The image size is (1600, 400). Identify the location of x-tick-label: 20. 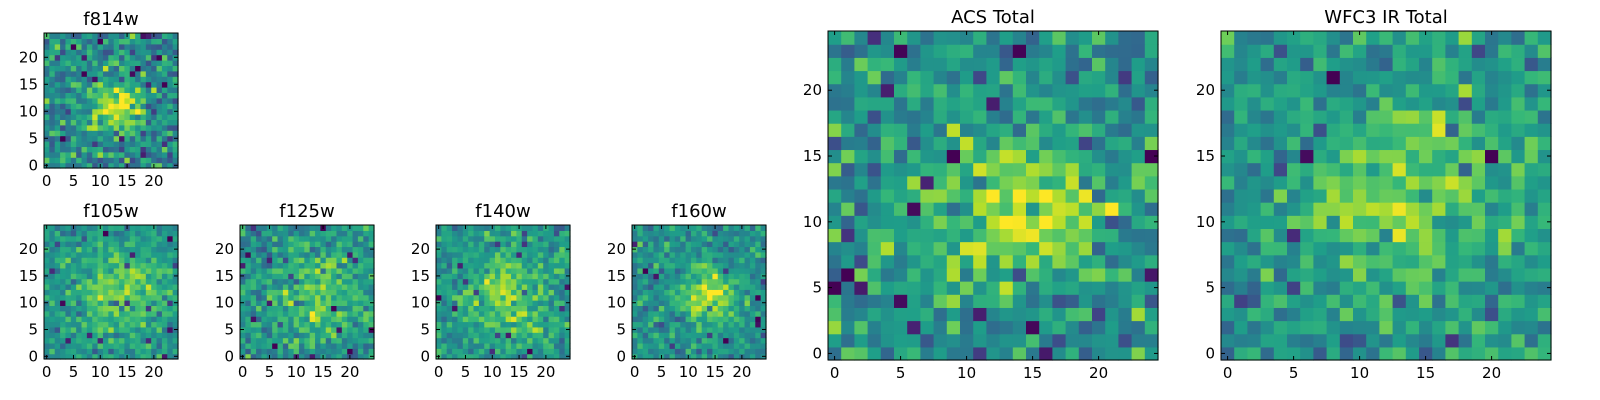
(153, 372).